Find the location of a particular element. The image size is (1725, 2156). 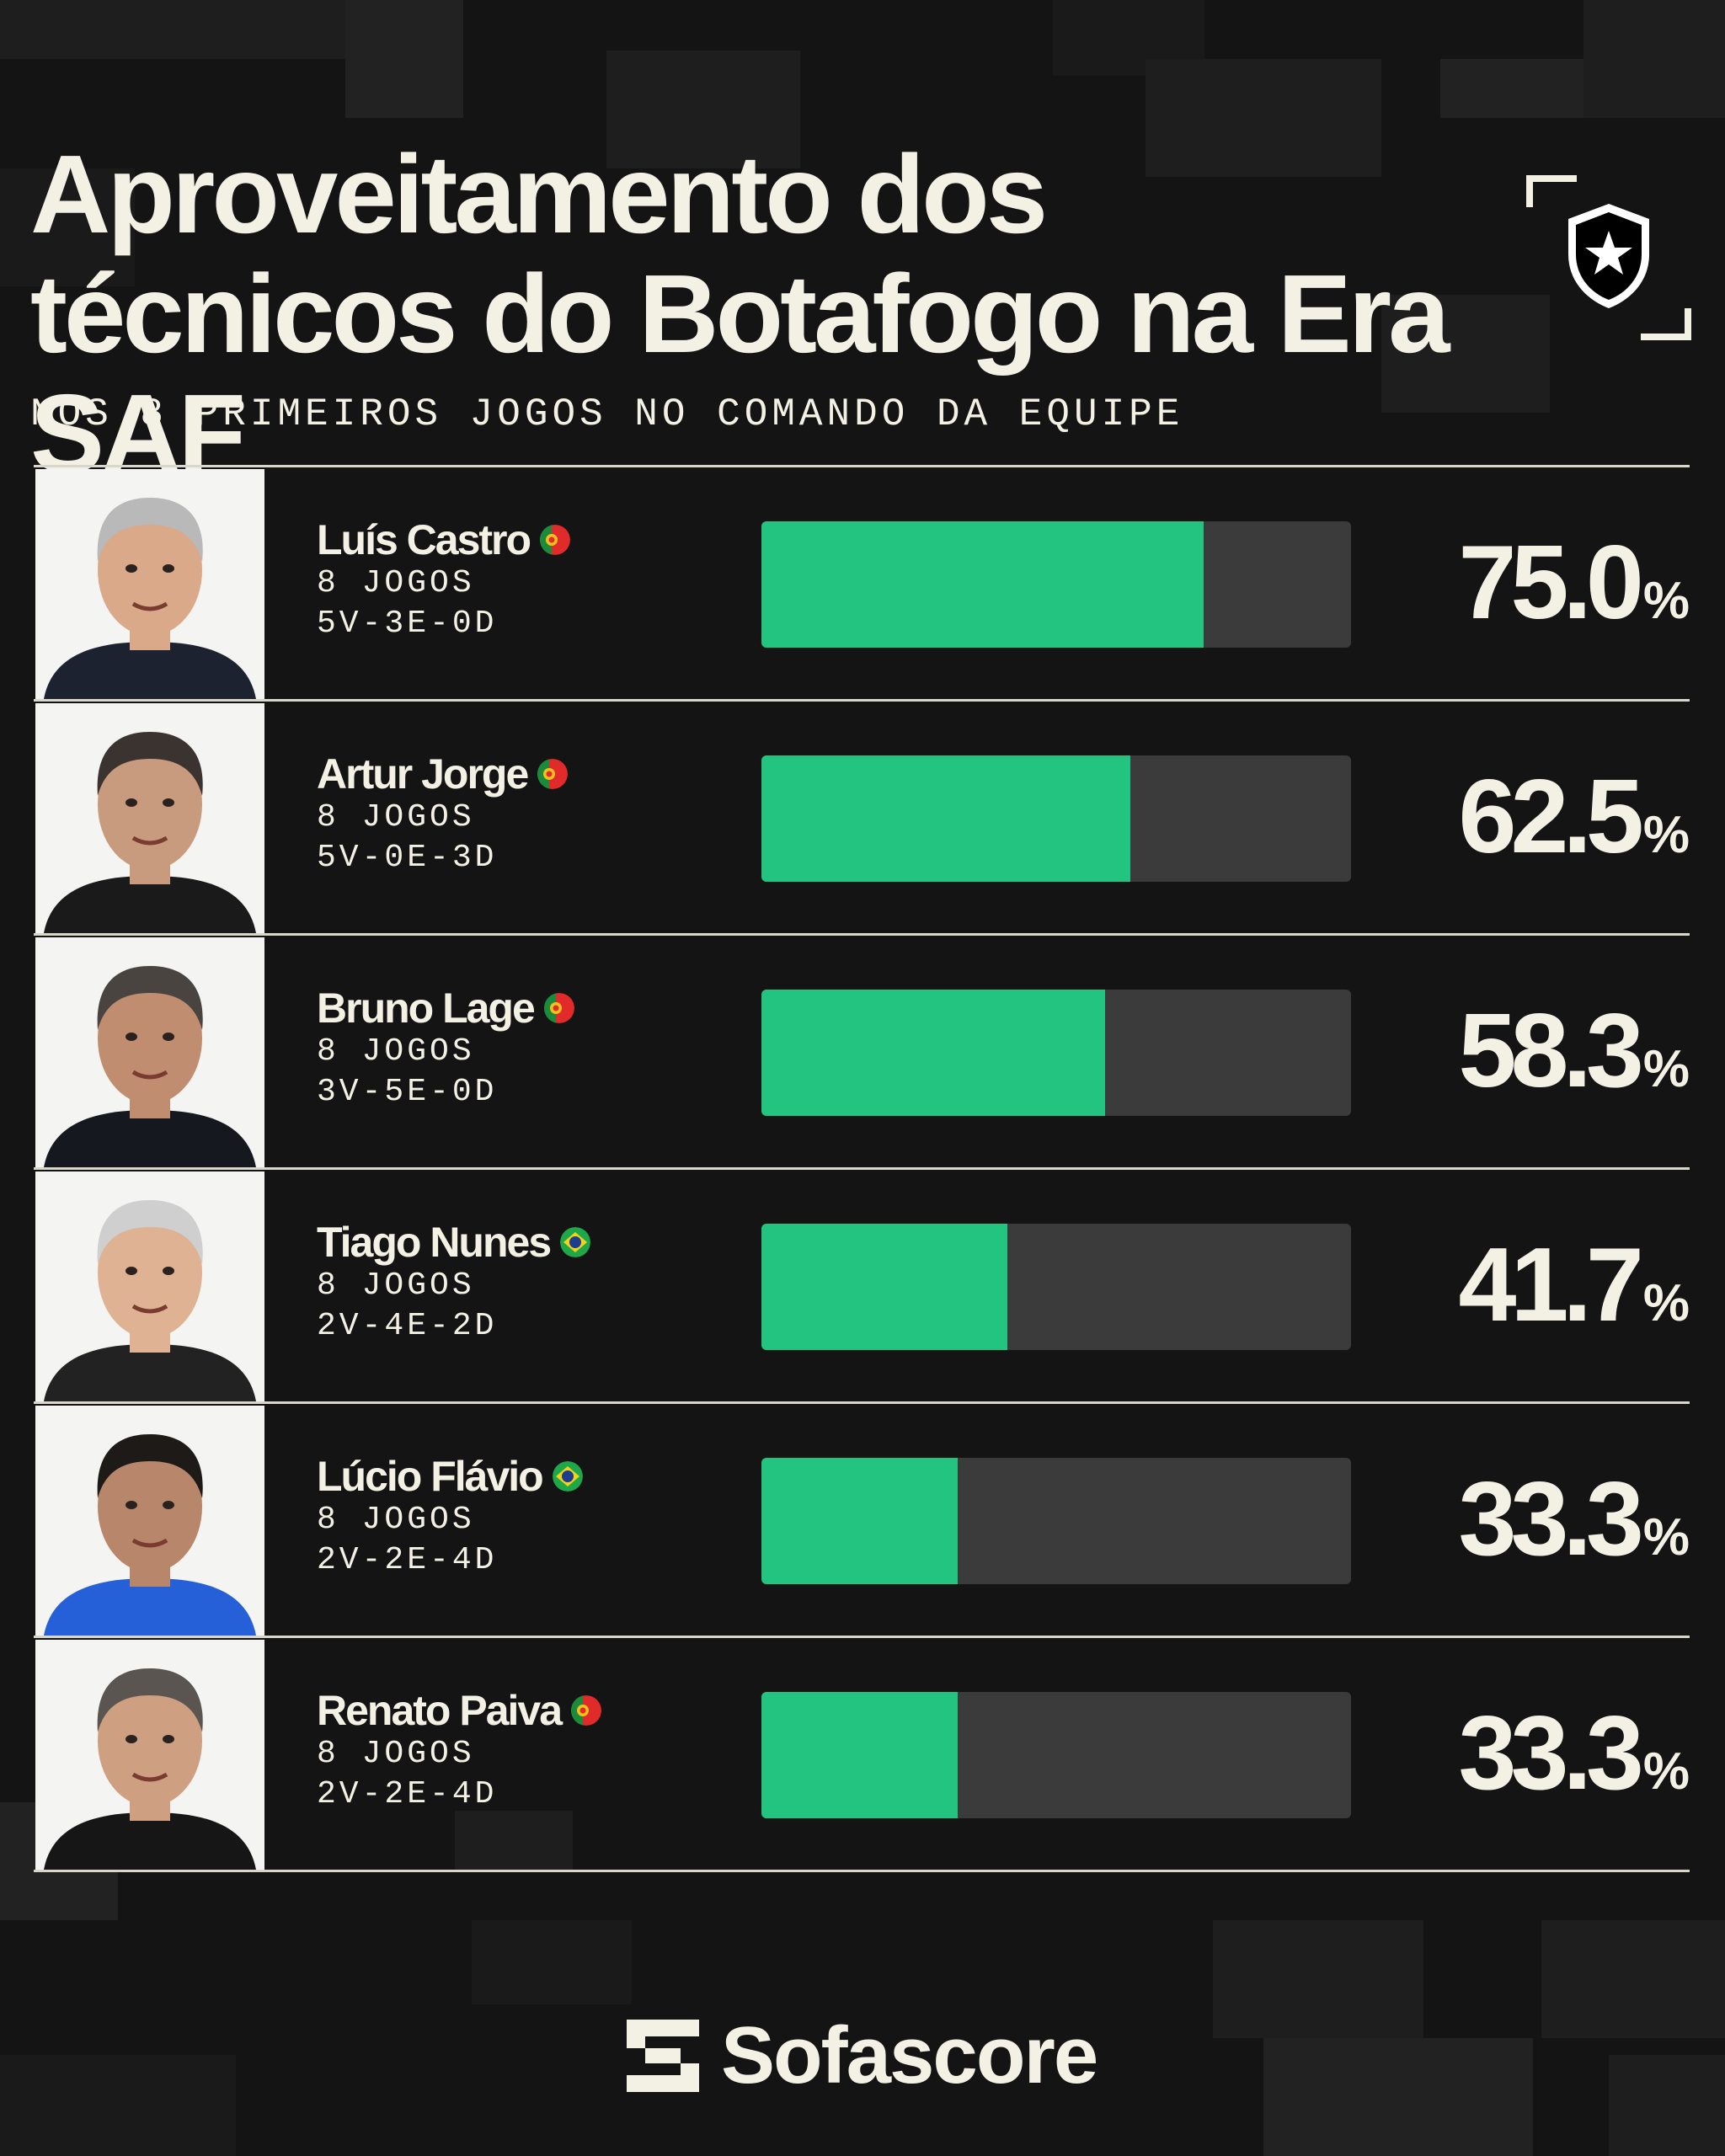

coach-name-line: Luís Castro is located at coordinates (444, 539).